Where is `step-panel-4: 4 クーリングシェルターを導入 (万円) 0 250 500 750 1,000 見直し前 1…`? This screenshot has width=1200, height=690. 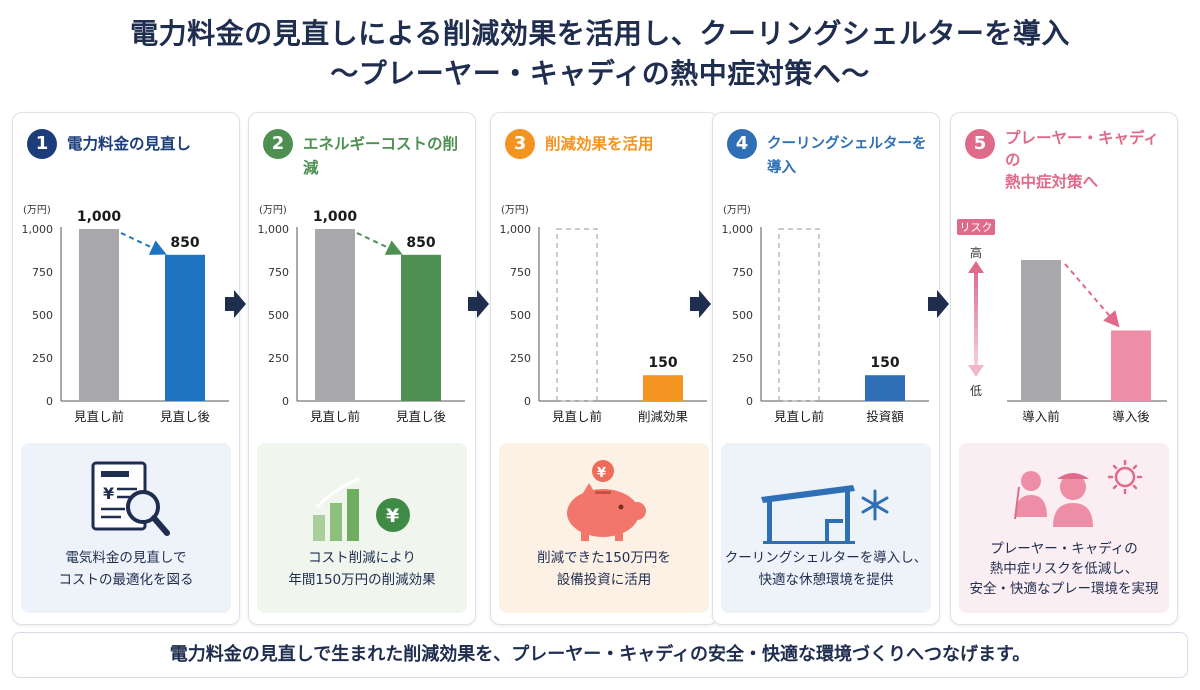
step-panel-4: 4 クーリングシェルターを導入 (万円) 0 250 500 750 1,000 見直し前 1… is located at coordinates (826, 368).